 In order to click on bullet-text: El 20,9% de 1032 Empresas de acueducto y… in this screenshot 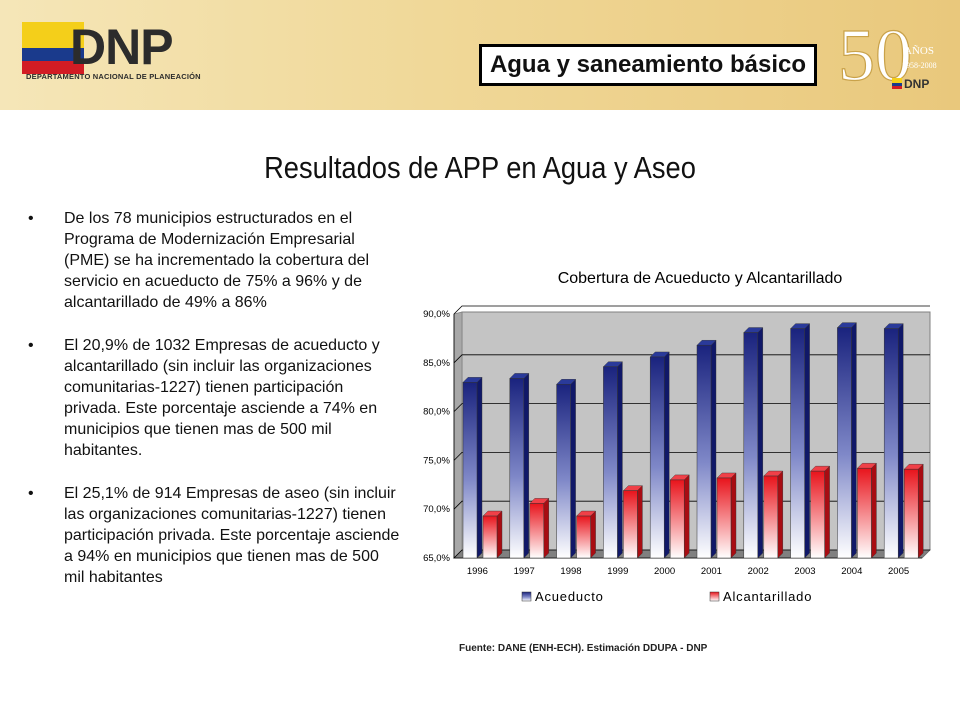, I will do `click(222, 398)`.